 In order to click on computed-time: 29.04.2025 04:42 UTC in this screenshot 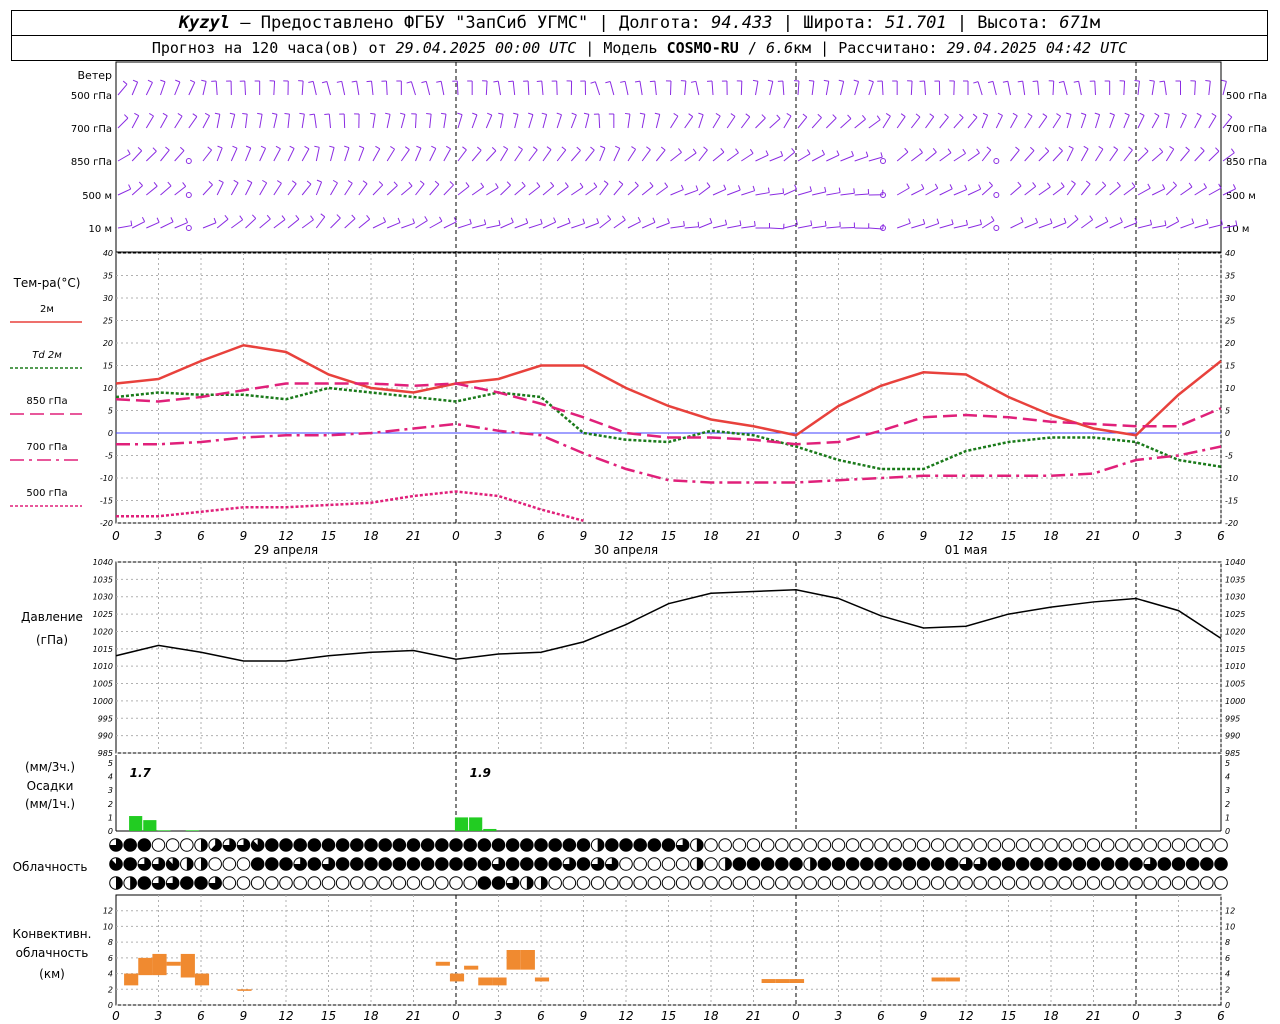, I will do `click(1037, 48)`.